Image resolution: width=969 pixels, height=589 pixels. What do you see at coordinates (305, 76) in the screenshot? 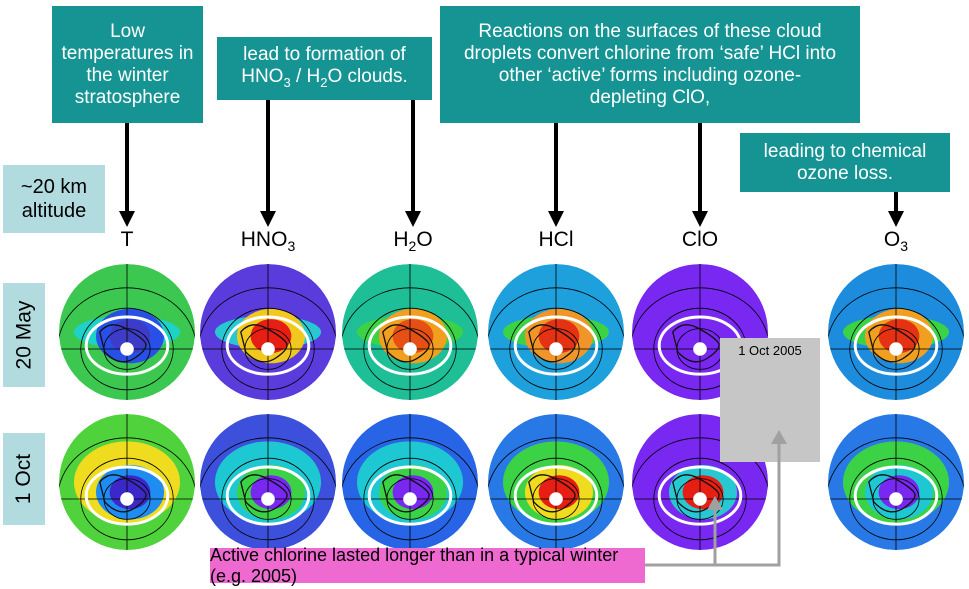
I see `clouds-mid: / H` at bounding box center [305, 76].